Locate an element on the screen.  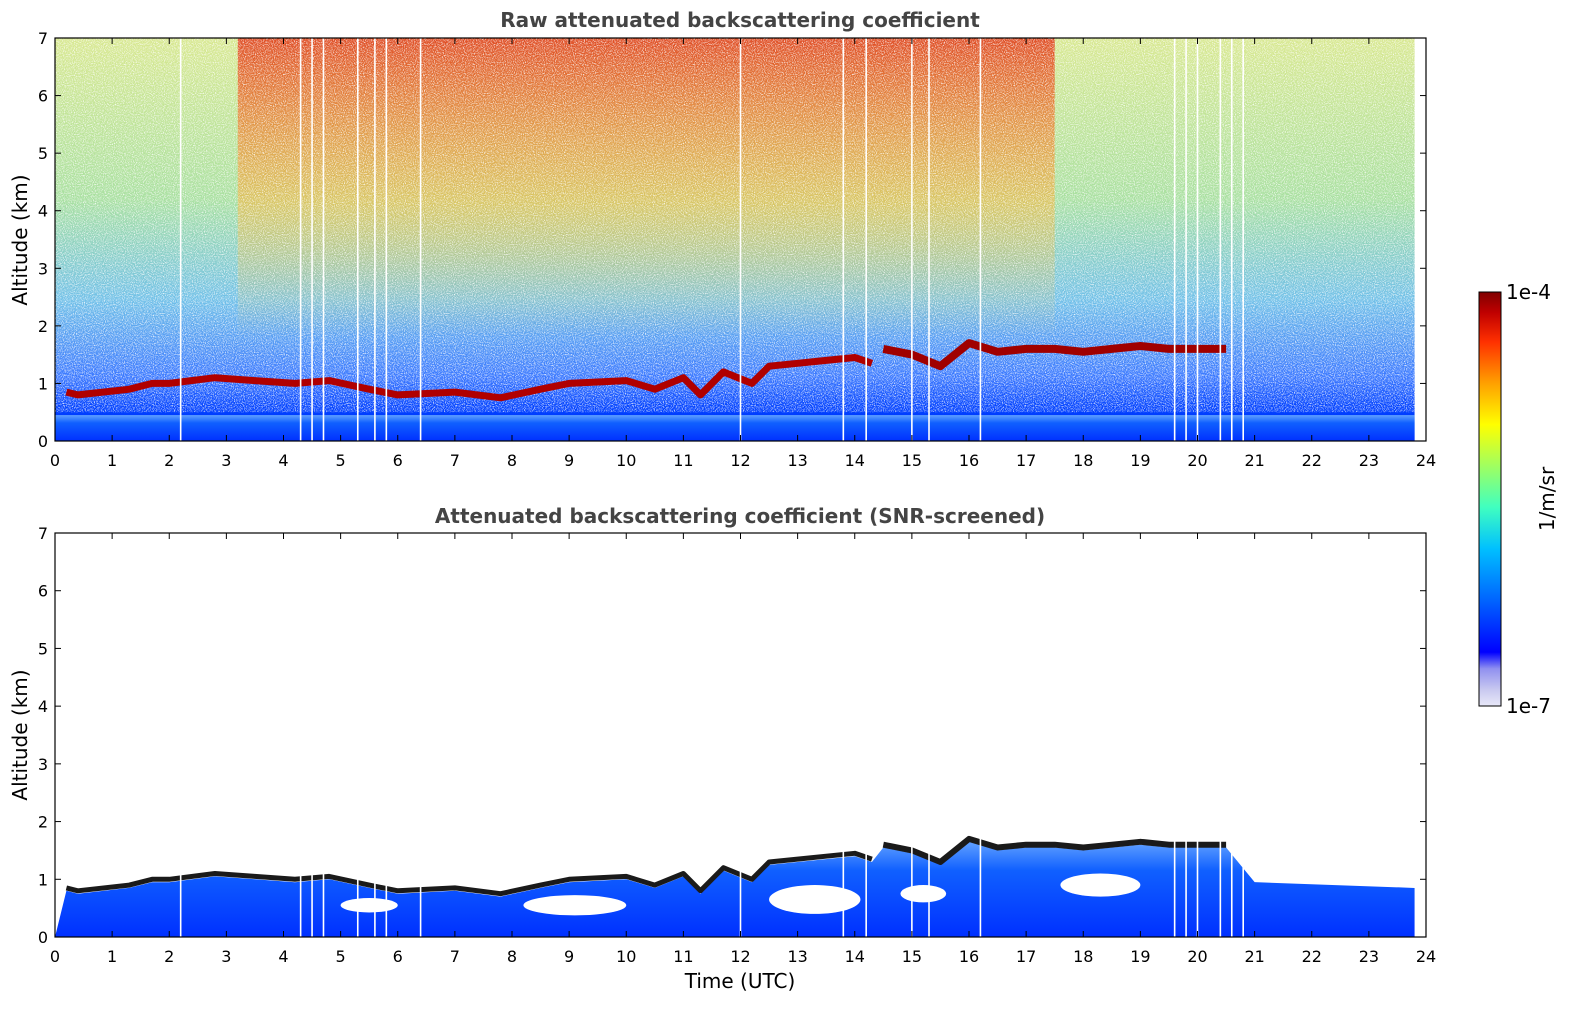
colorbar-min-label: 1e-7 is located at coordinates (1528, 706).